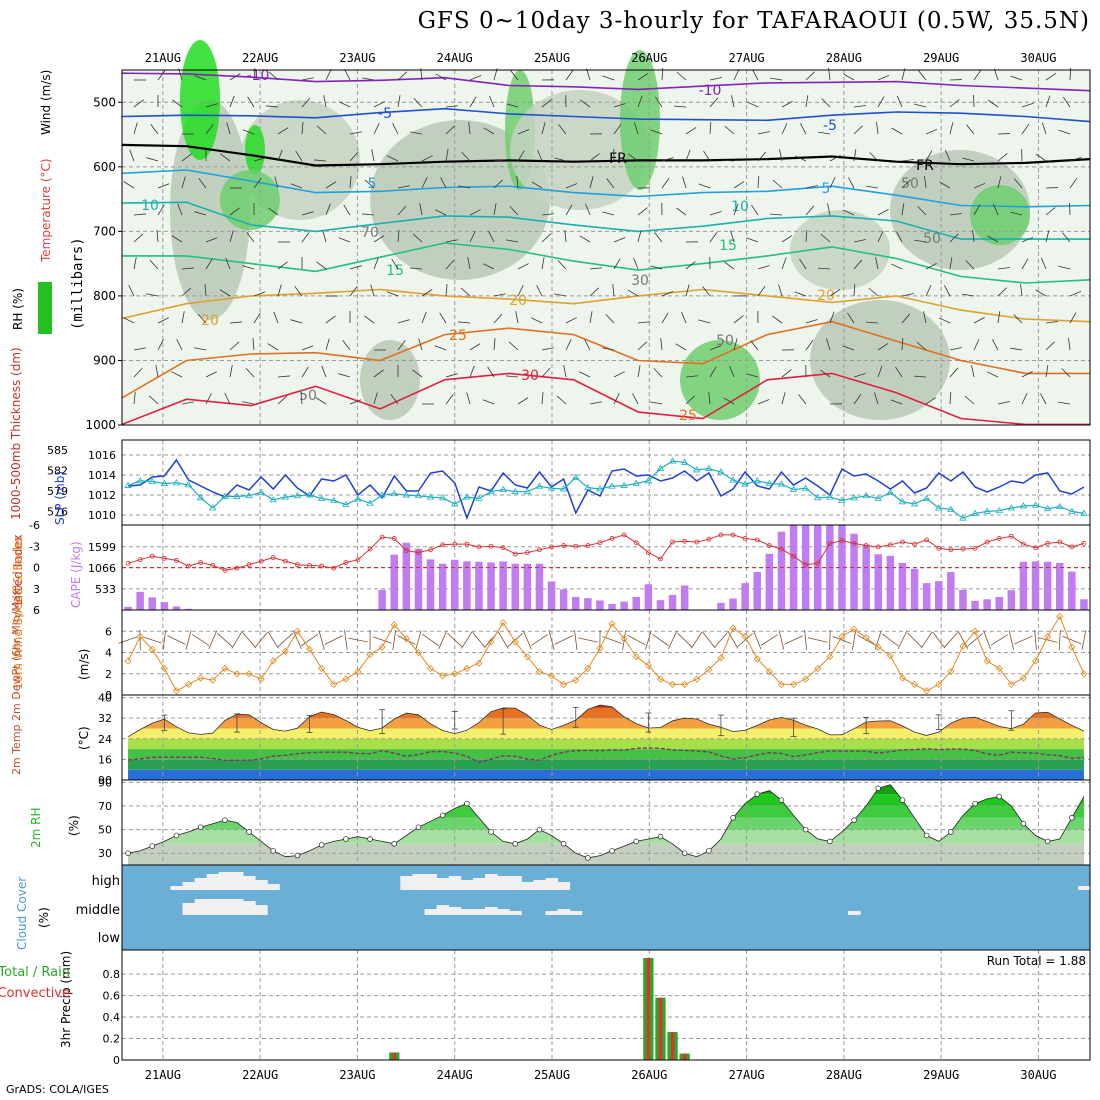 This screenshot has width=1100, height=1100. I want to click on lifted-index-line, so click(606, 552).